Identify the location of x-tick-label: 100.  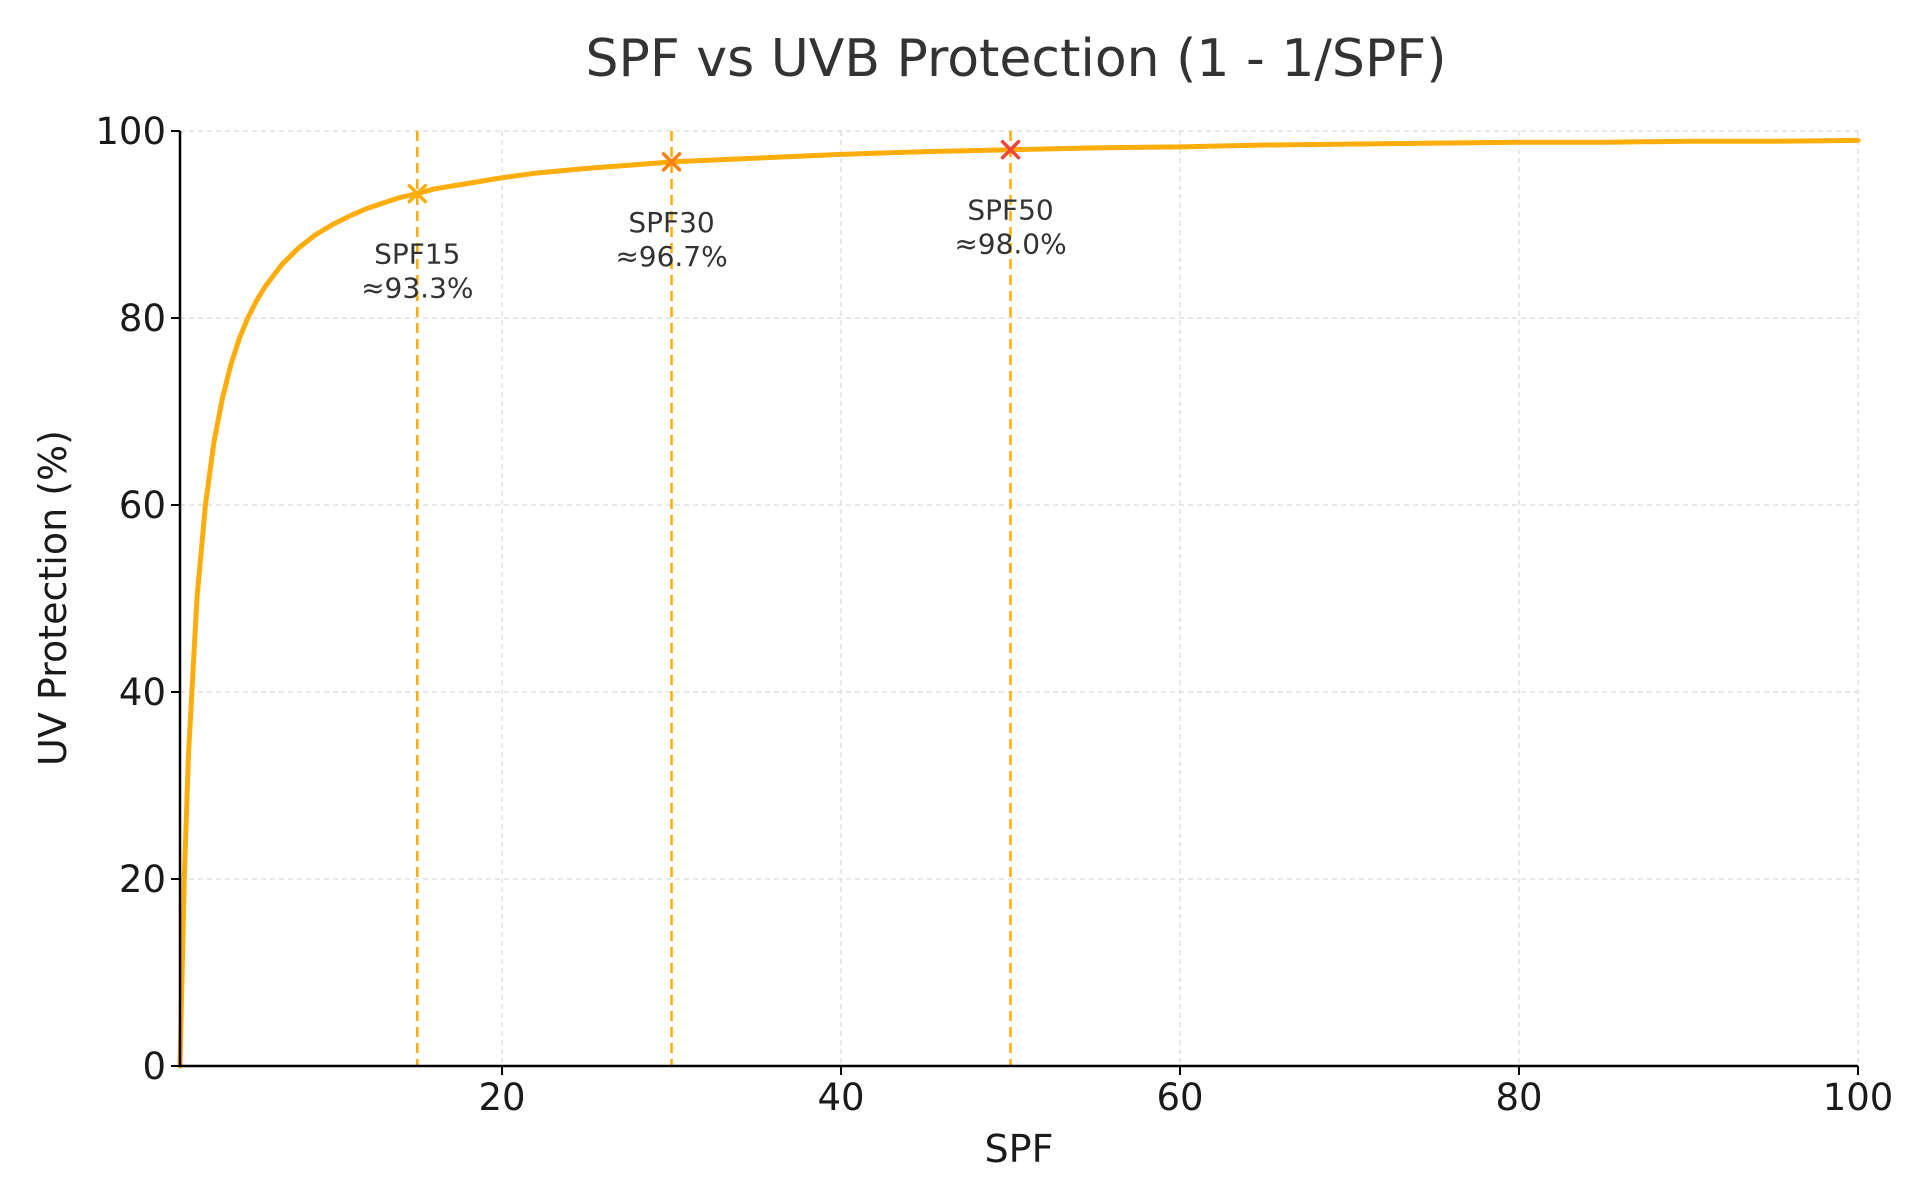
(1858, 1097).